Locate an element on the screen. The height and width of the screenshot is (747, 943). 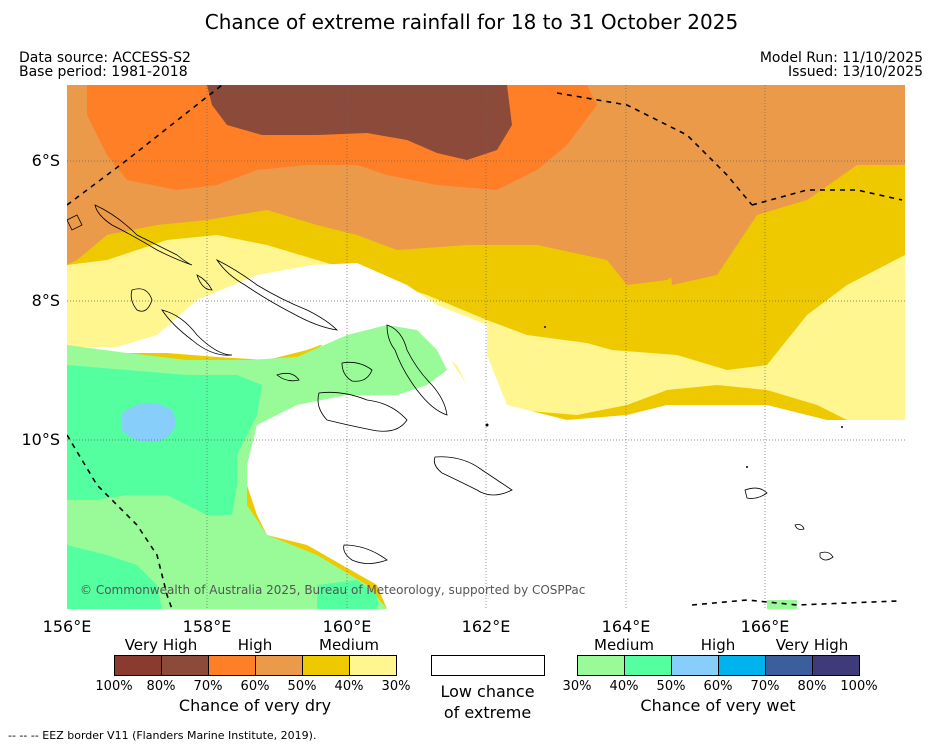
lon-label-158e: 158°E is located at coordinates (207, 626).